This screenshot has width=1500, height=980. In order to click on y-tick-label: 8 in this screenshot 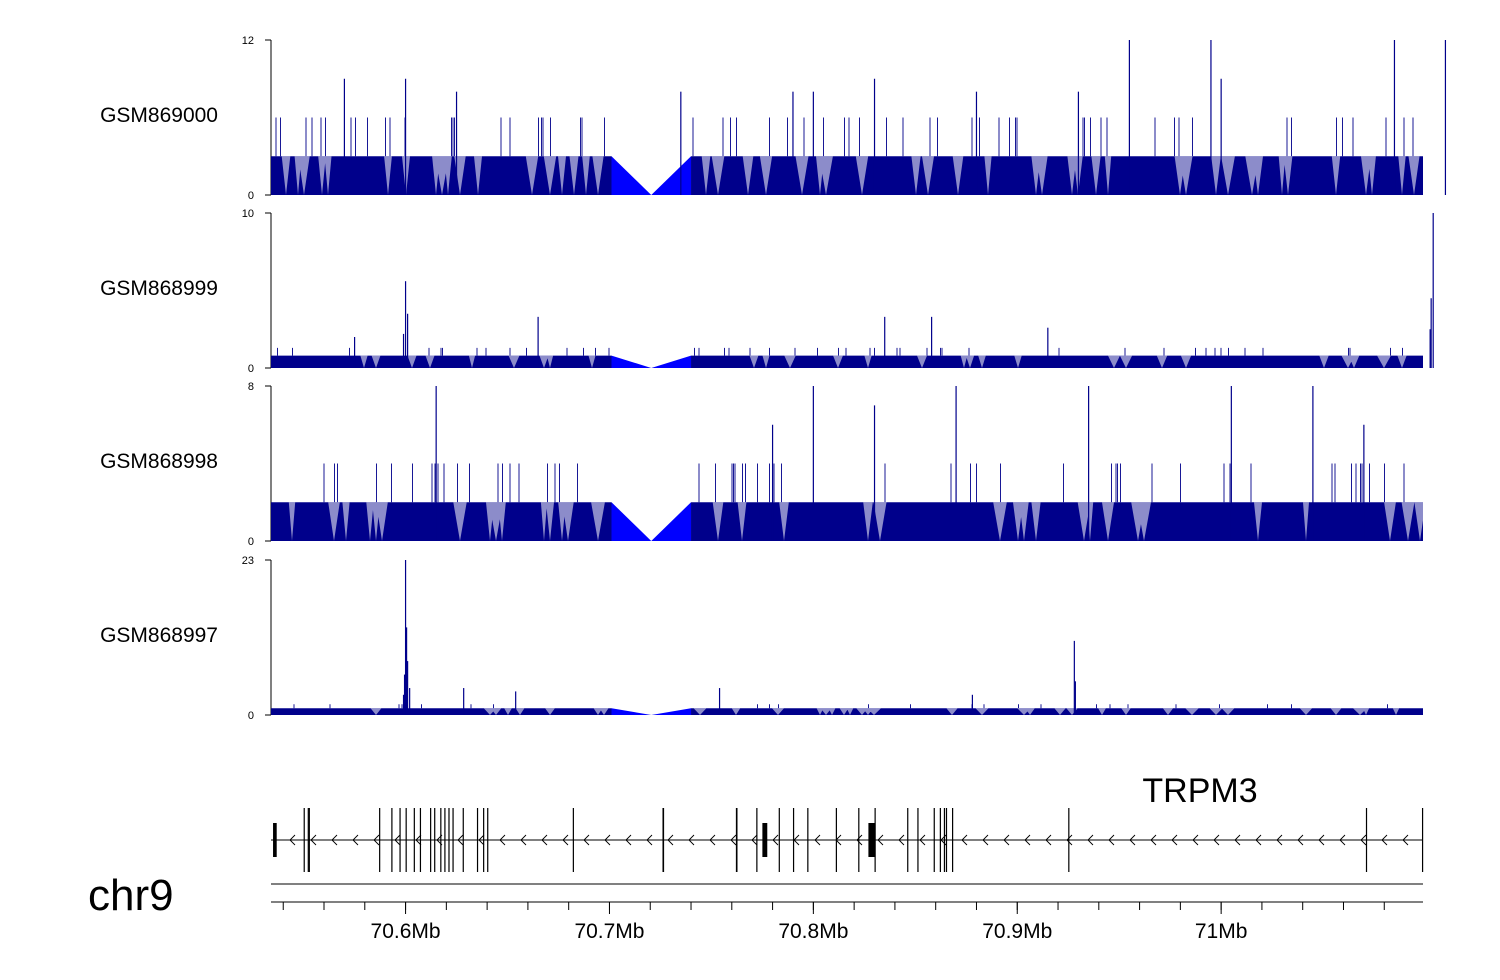, I will do `click(251, 387)`.